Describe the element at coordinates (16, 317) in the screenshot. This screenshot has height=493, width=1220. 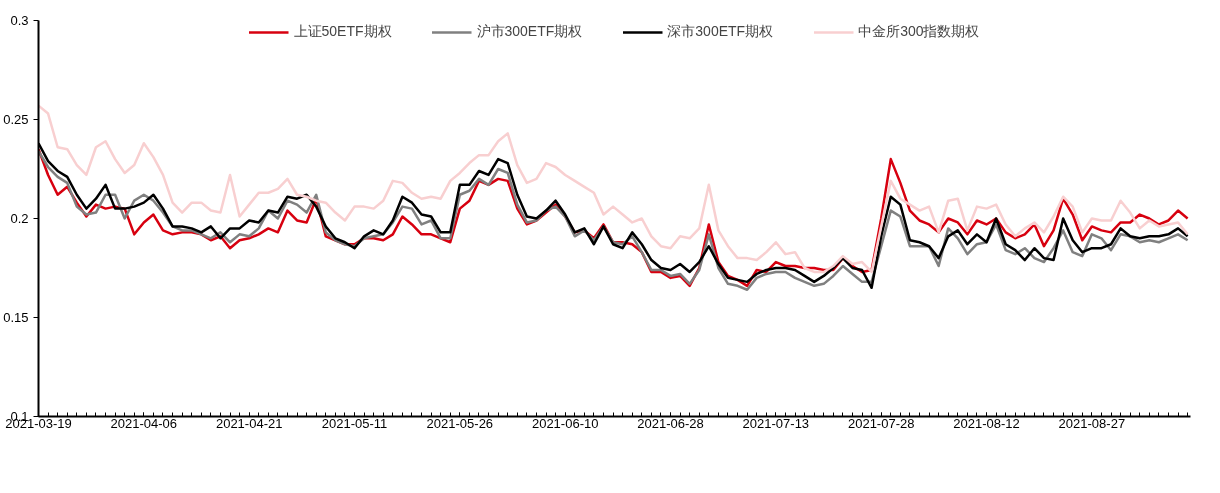
I see `y-tick-label: 0.15` at that location.